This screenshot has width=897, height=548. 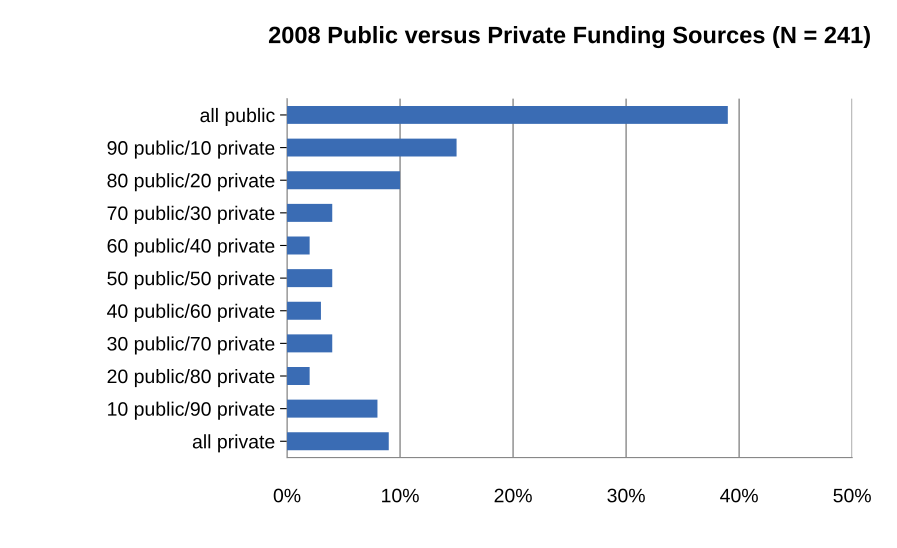 What do you see at coordinates (191, 411) in the screenshot?
I see `y-tick-label: 10 public/90 private` at bounding box center [191, 411].